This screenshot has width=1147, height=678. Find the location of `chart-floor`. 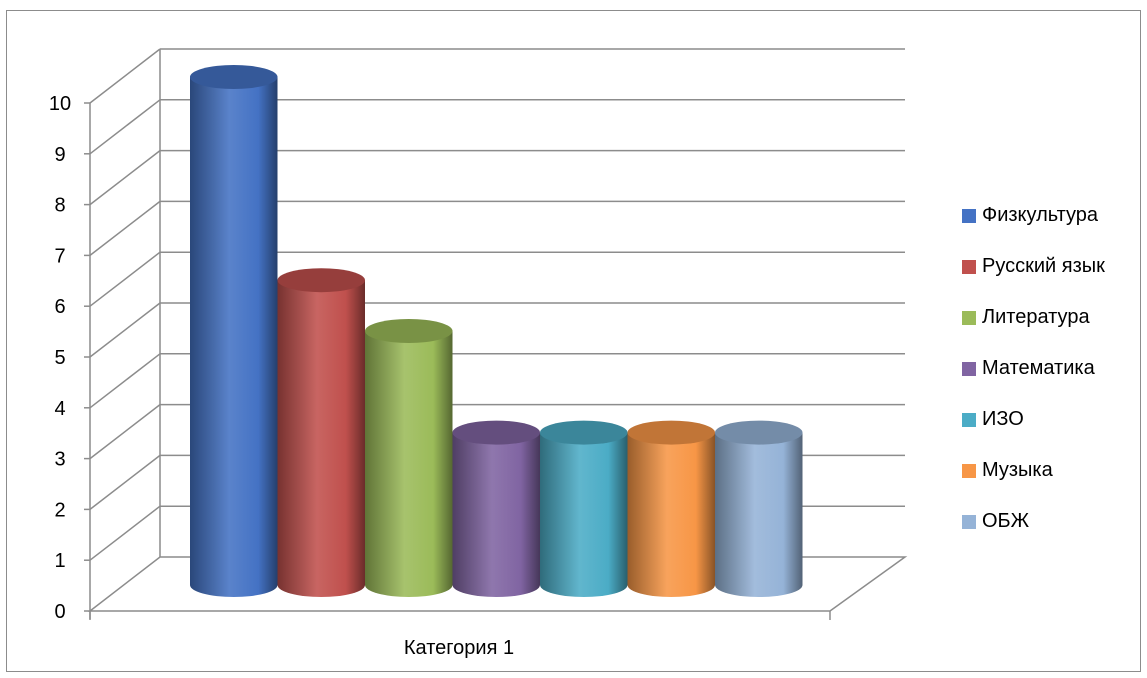

chart-floor is located at coordinates (497, 584).